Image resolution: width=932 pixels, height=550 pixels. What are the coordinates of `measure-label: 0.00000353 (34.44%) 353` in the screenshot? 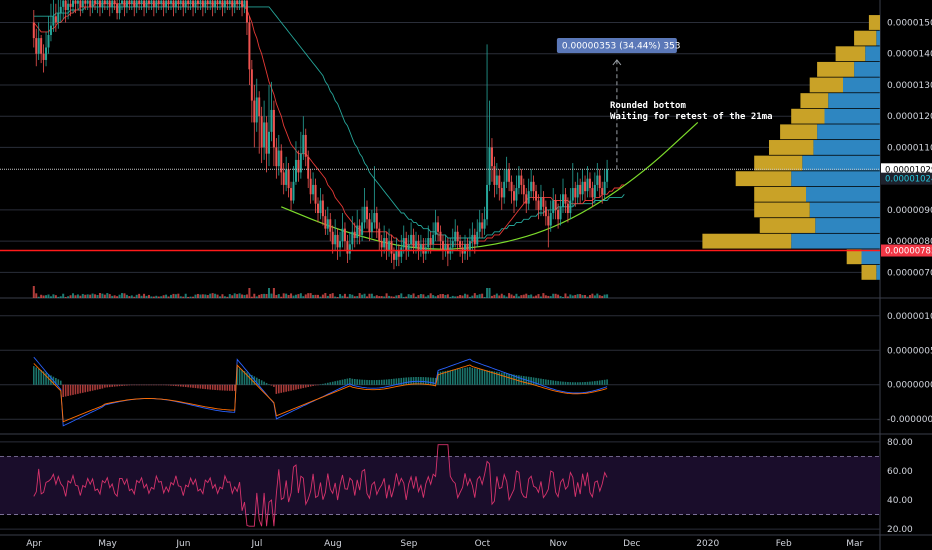 It's located at (621, 46).